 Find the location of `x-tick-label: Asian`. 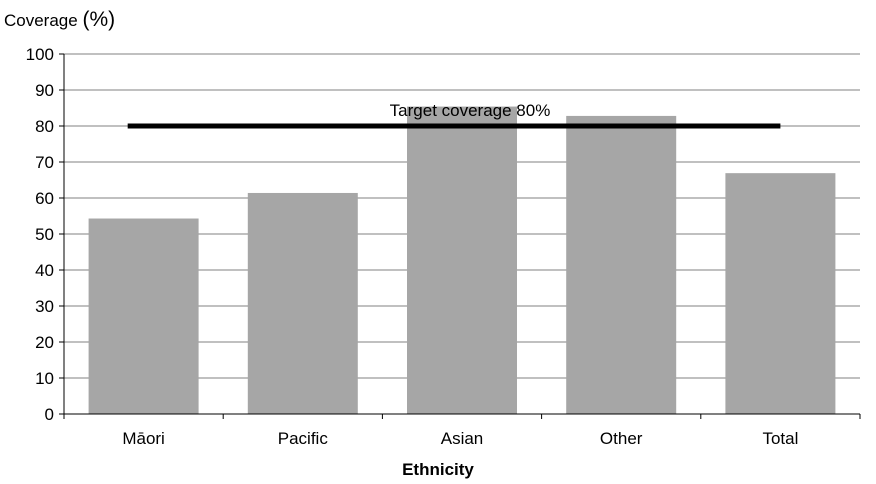

x-tick-label: Asian is located at coordinates (462, 438).